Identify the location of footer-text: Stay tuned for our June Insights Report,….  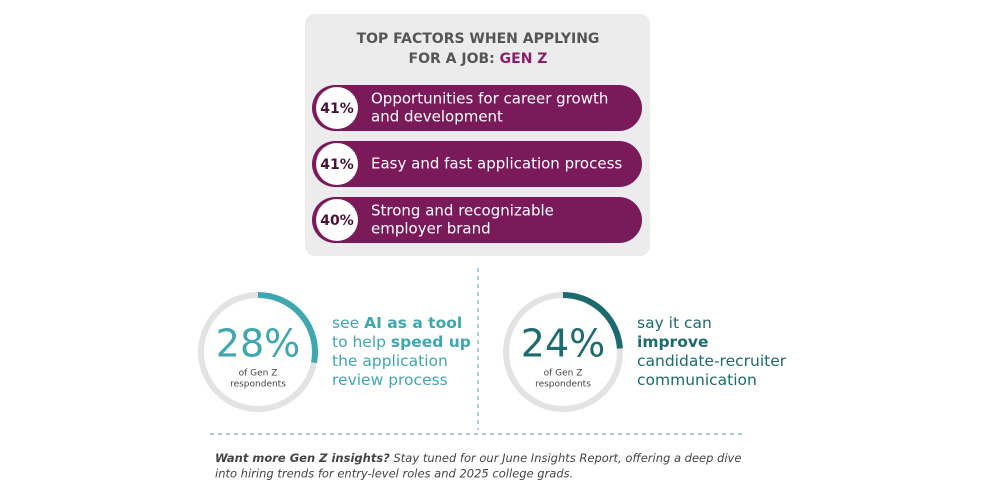
(566, 458).